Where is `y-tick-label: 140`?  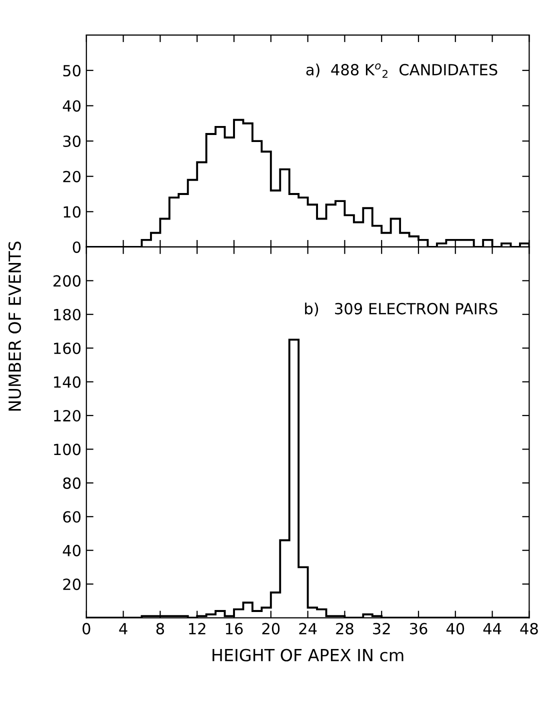
y-tick-label: 140 is located at coordinates (67, 382).